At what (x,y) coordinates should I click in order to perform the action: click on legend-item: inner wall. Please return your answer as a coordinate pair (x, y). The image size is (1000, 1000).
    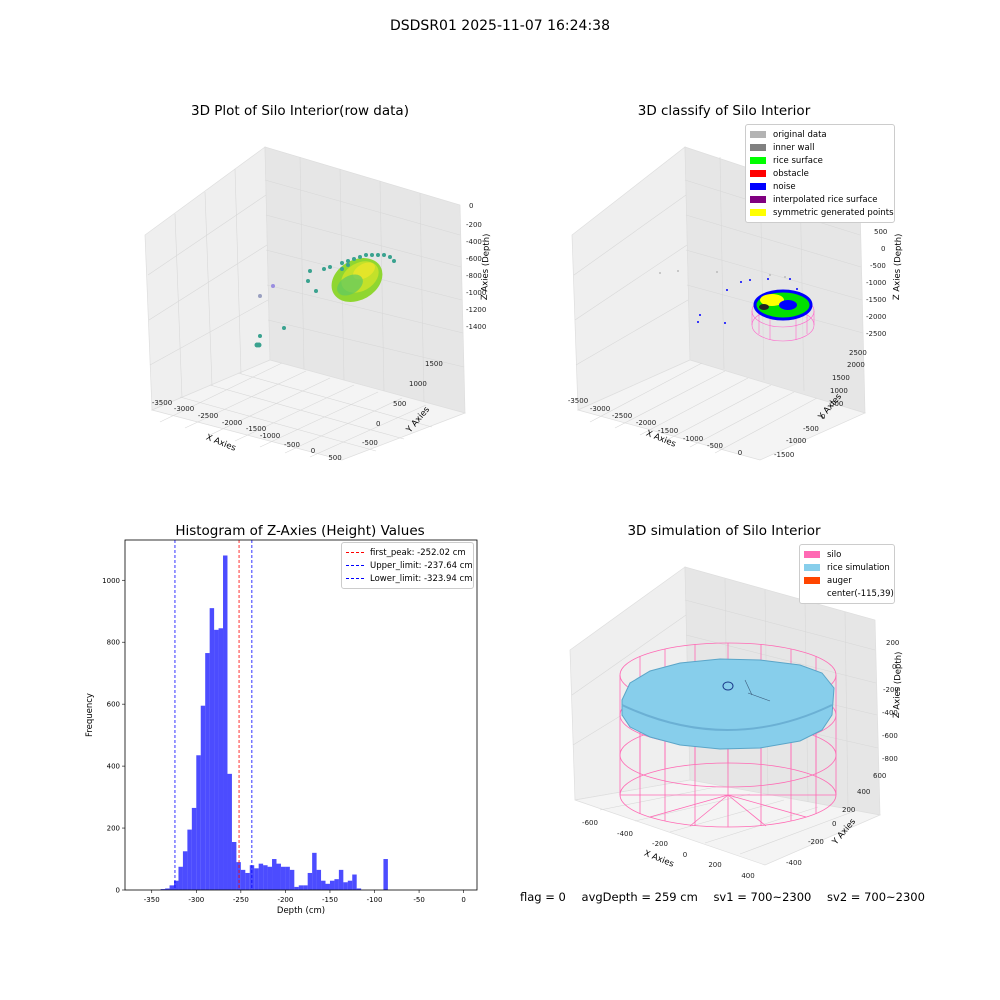
    Looking at the image, I should click on (820, 147).